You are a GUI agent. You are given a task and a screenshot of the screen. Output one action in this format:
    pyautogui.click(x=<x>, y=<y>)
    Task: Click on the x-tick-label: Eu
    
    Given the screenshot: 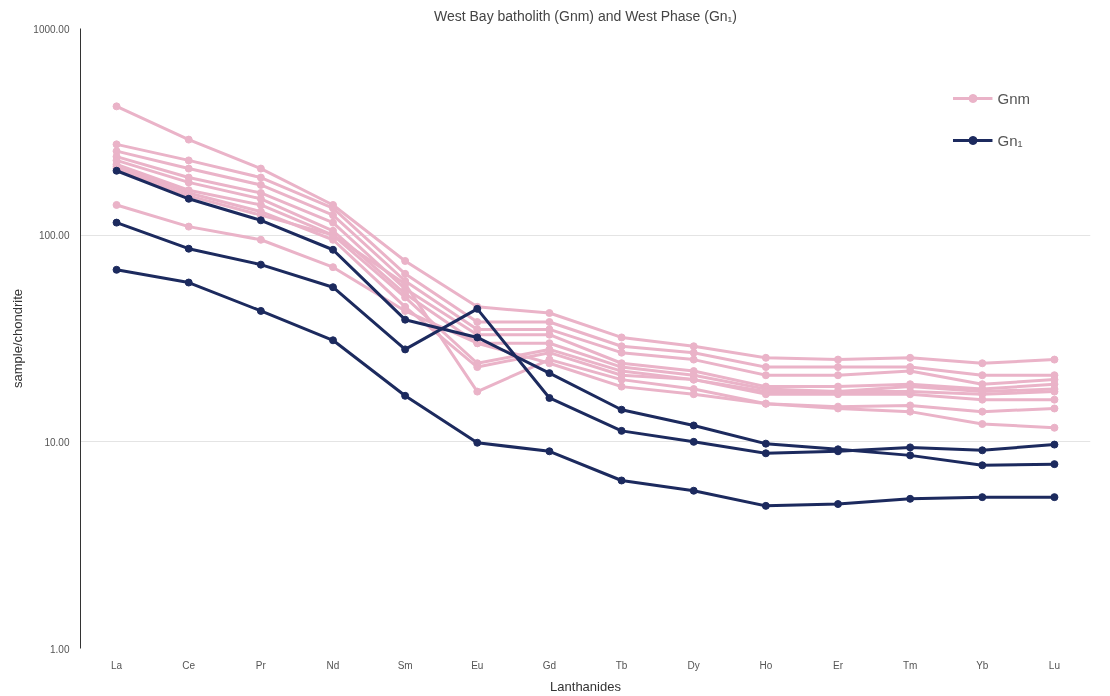 What is the action you would take?
    pyautogui.click(x=477, y=665)
    